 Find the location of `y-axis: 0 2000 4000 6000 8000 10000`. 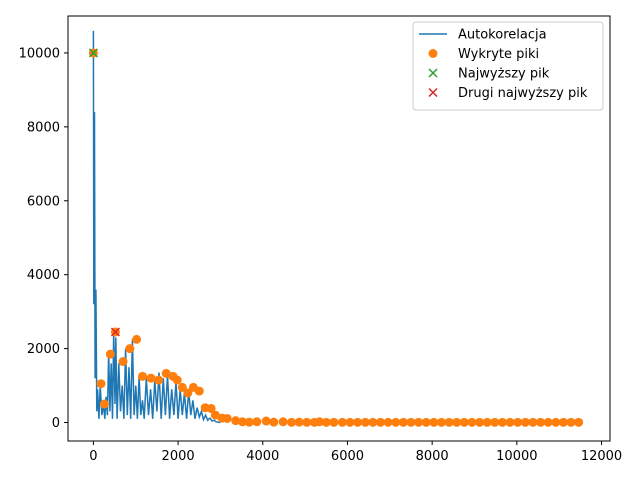

y-axis: 0 2000 4000 6000 8000 10000 is located at coordinates (43, 238).